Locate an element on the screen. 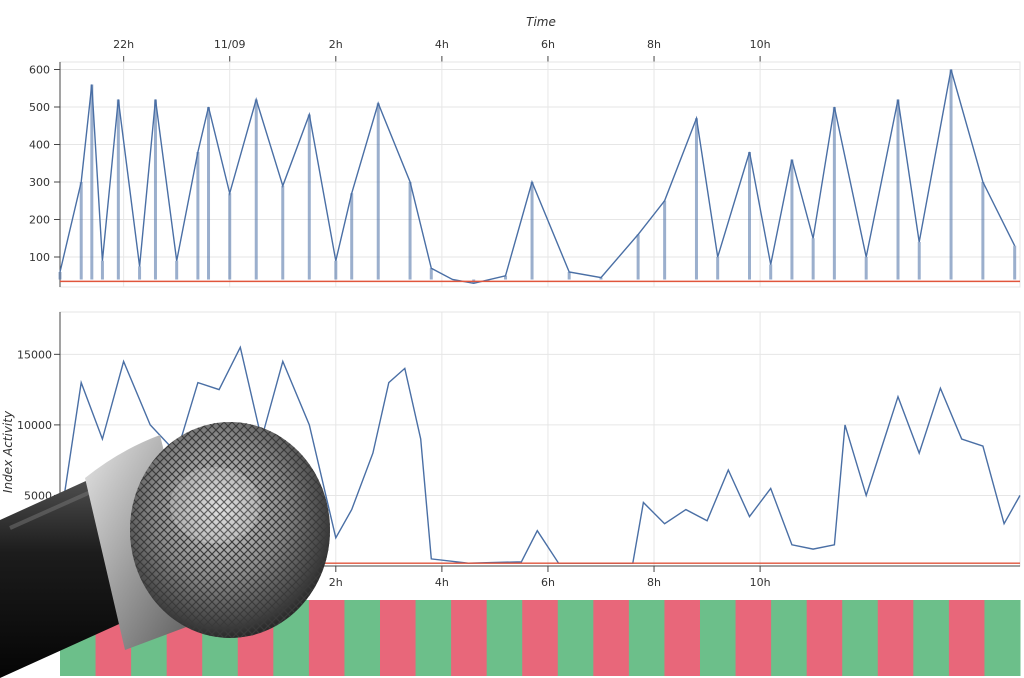 This screenshot has height=678, width=1024. y-tick-label: 600 is located at coordinates (39, 70).